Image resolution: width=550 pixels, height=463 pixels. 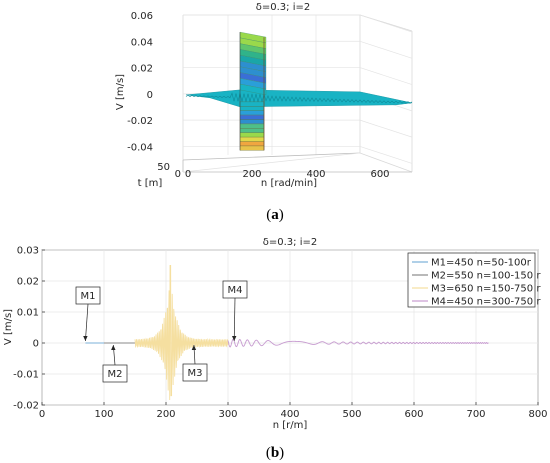 I want to click on panel-b-annotation-m1: M1, so click(x=88, y=314).